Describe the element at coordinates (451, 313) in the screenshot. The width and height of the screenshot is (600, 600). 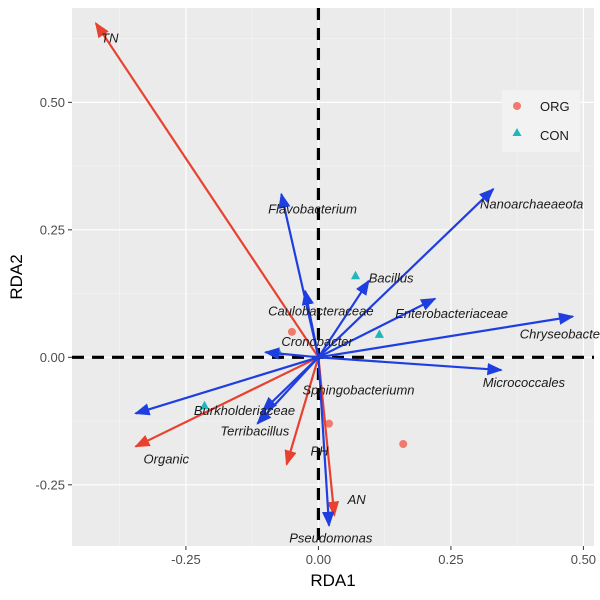
I see `species-label-enterobacteriaceae: Enterobacteriaceae` at that location.